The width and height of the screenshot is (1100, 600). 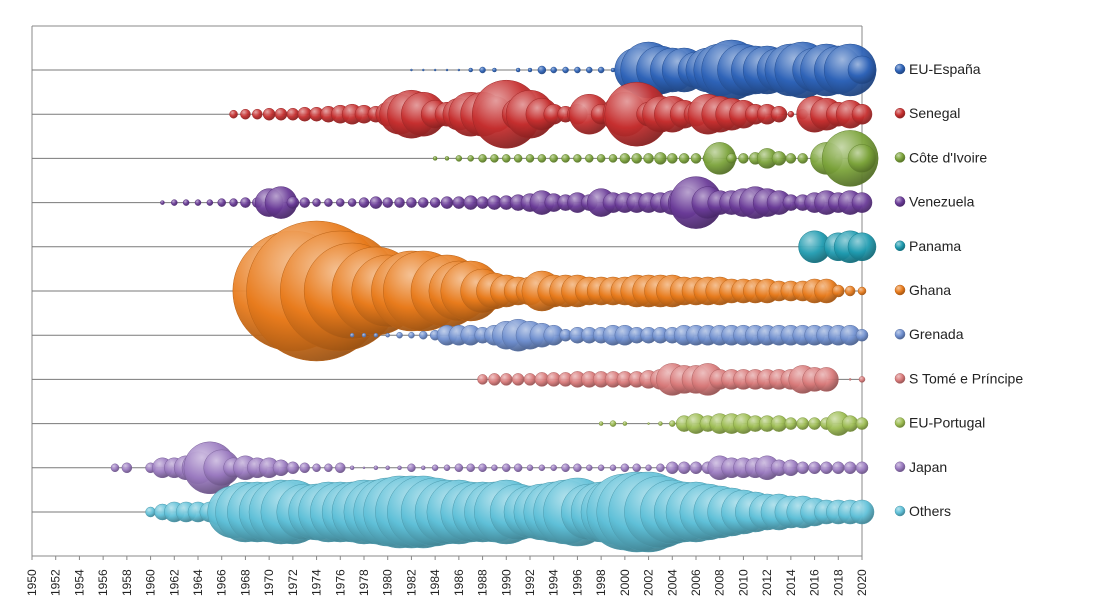 I want to click on x-tick-label: 1996, so click(x=577, y=582).